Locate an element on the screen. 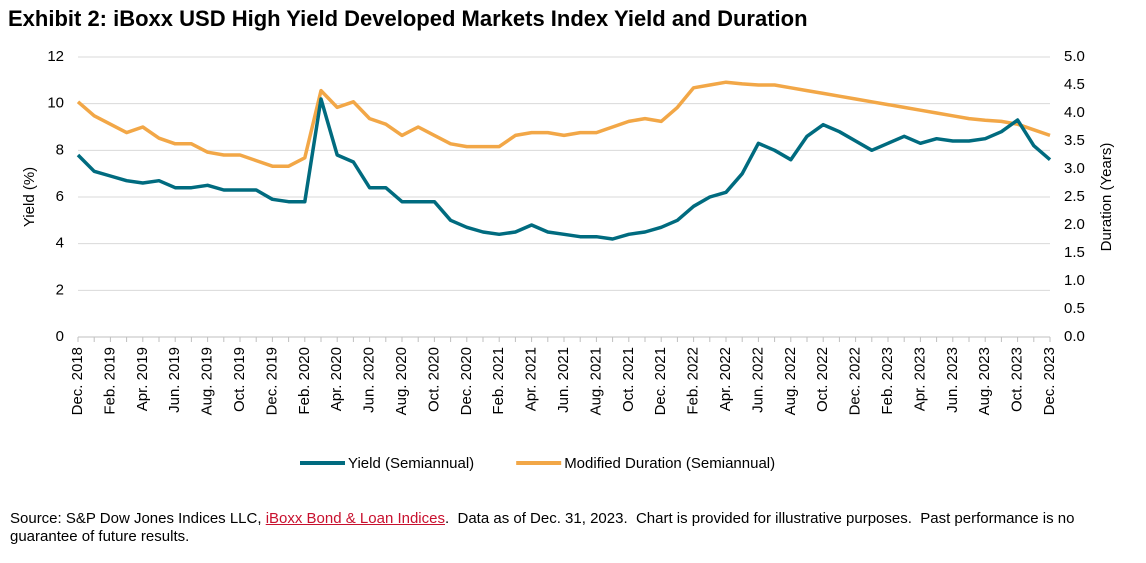 The height and width of the screenshot is (563, 1146). y-tick-label: 12 is located at coordinates (55, 56).